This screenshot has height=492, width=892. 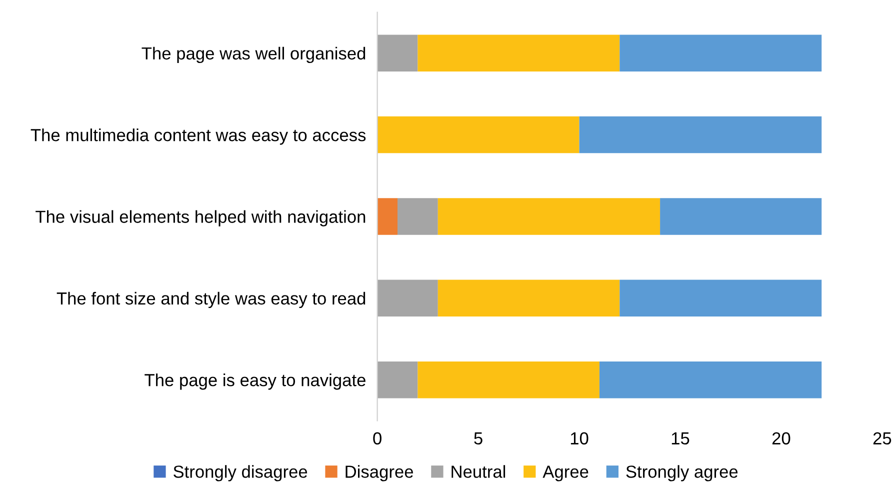 What do you see at coordinates (241, 473) in the screenshot?
I see `legend-label: Strongly disagree` at bounding box center [241, 473].